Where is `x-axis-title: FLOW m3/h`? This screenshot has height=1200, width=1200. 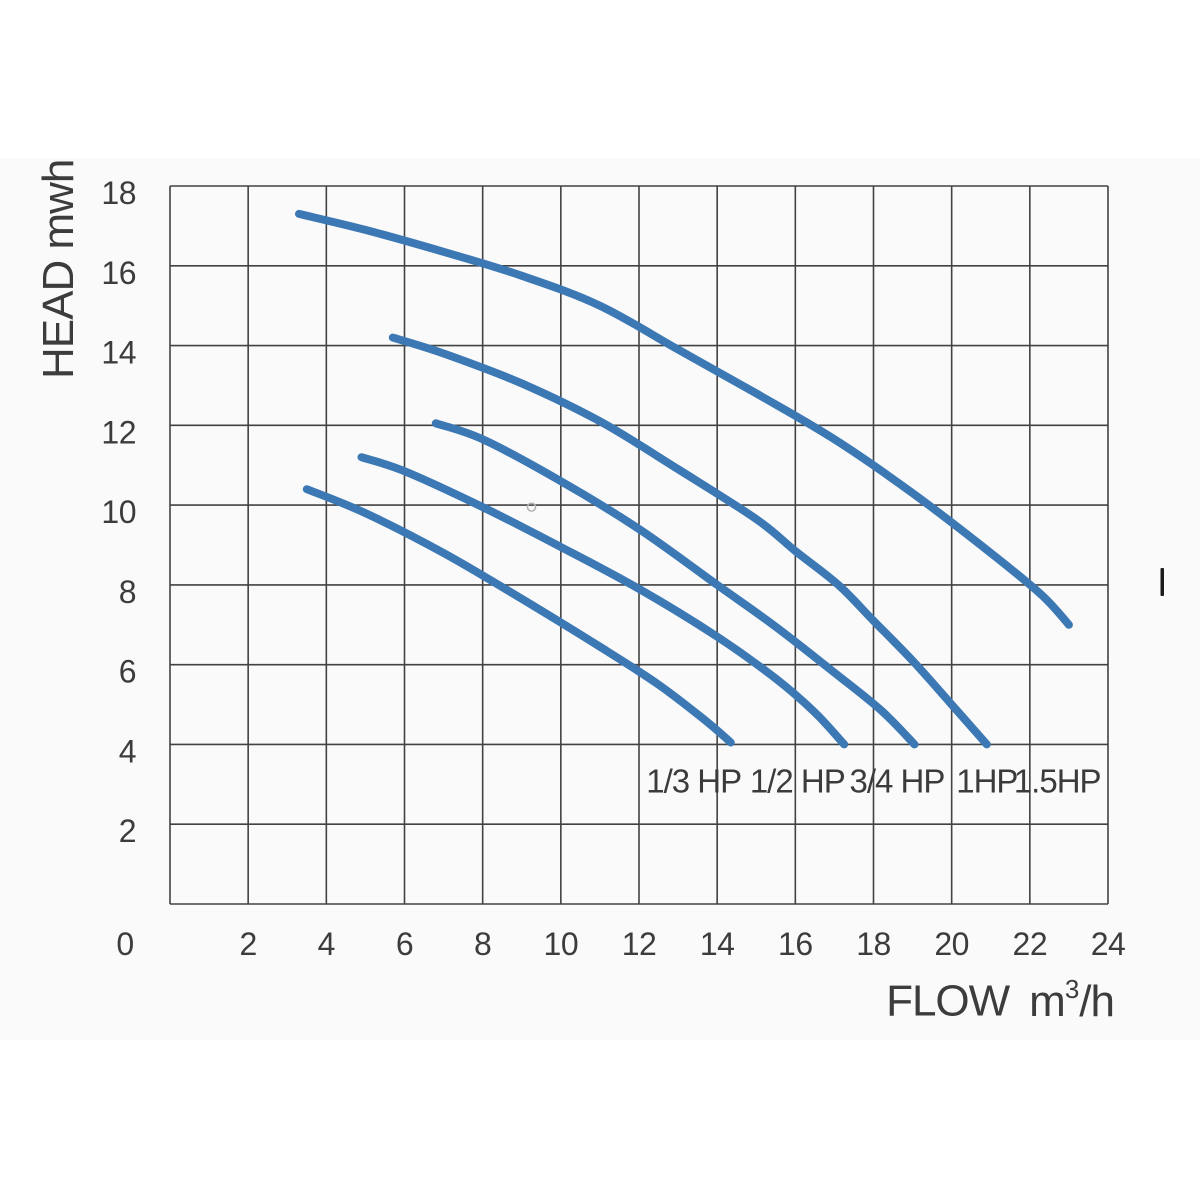 x-axis-title: FLOW m3/h is located at coordinates (1000, 1000).